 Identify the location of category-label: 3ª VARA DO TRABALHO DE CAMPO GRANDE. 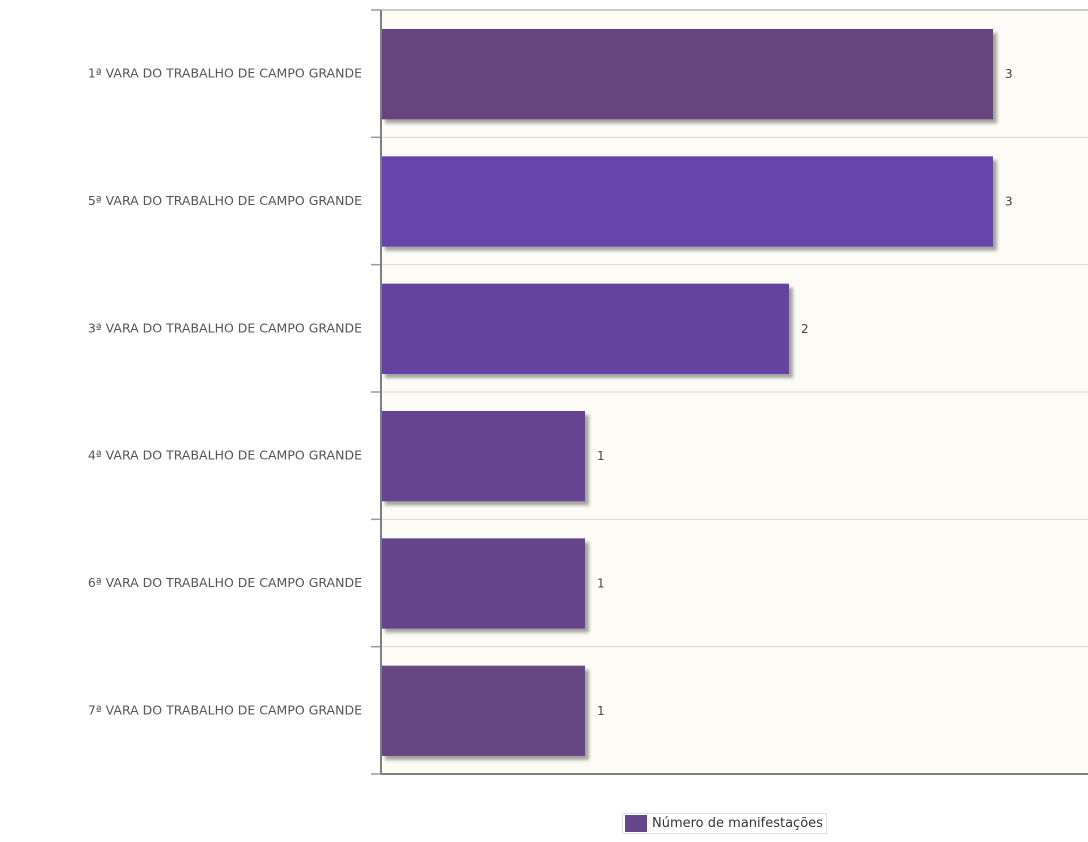
(225, 327).